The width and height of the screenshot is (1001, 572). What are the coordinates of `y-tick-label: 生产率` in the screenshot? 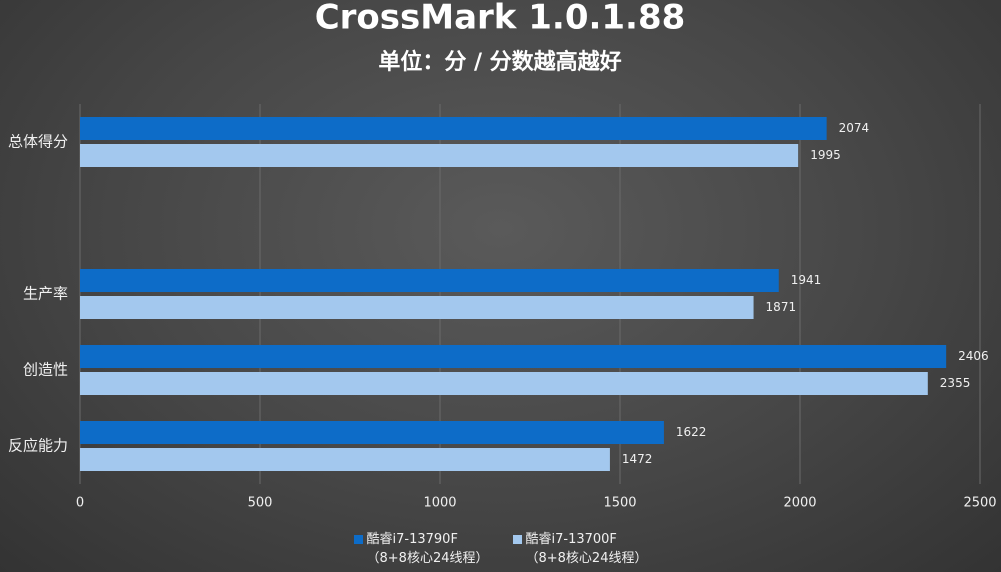 It's located at (45, 294).